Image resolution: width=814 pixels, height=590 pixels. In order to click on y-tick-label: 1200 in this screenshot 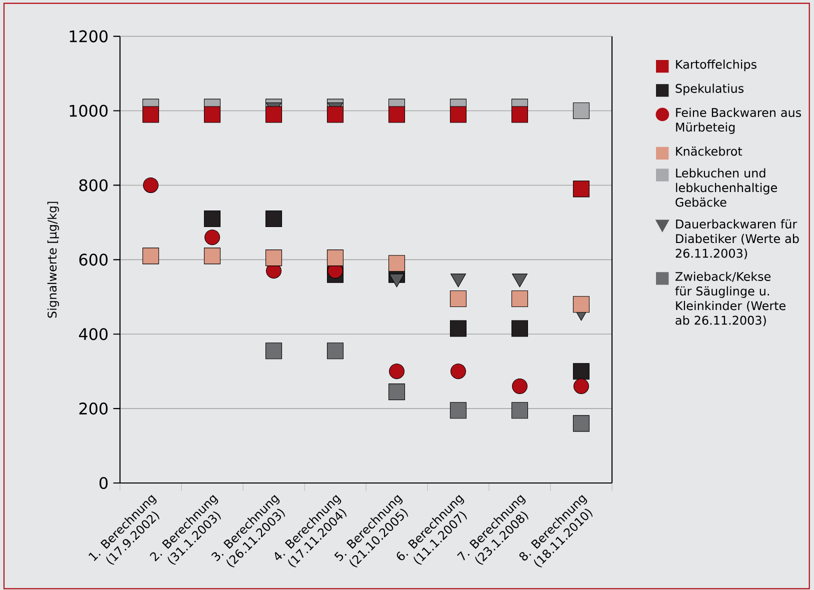, I will do `click(89, 36)`.